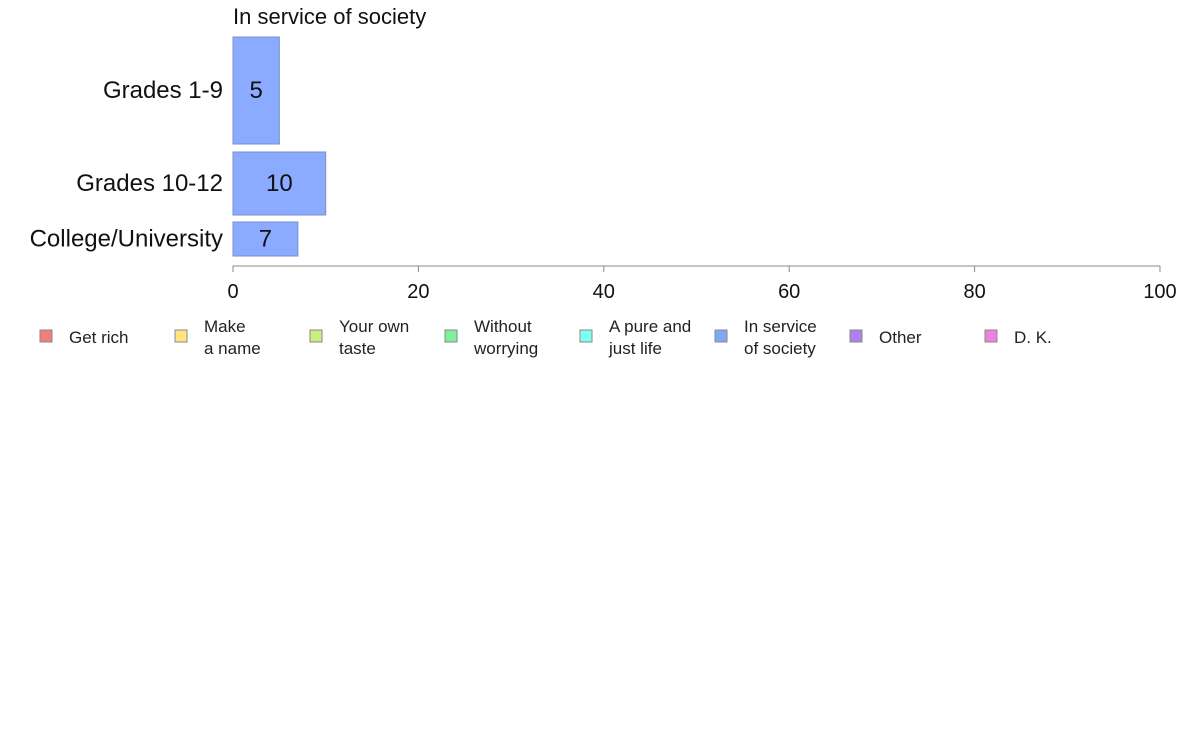 The width and height of the screenshot is (1188, 736). I want to click on x-tick-label: 0, so click(232, 292).